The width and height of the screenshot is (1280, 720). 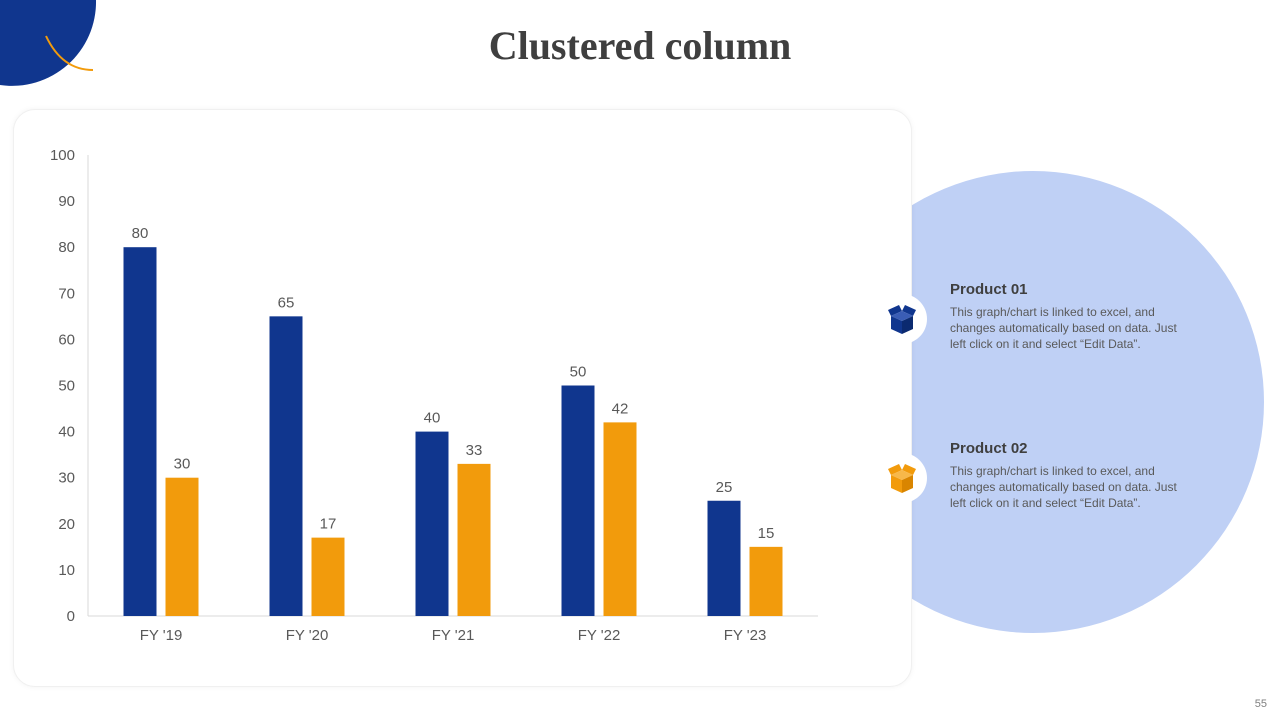 I want to click on product-02-badge, so click(x=902, y=478).